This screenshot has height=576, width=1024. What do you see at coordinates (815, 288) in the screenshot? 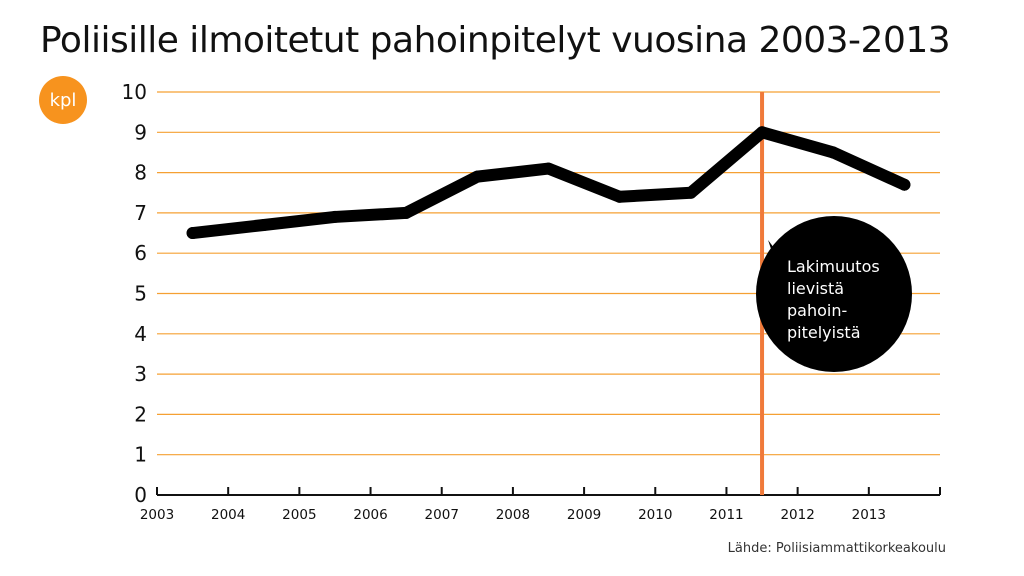
I see `callout-text-line: lievistä` at bounding box center [815, 288].